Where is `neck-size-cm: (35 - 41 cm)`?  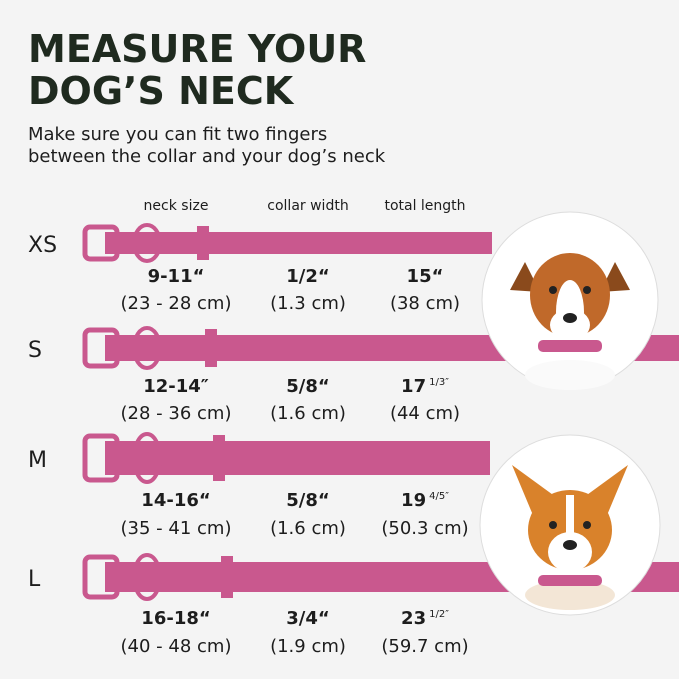
neck-size-cm: (35 - 41 cm) is located at coordinates (176, 528).